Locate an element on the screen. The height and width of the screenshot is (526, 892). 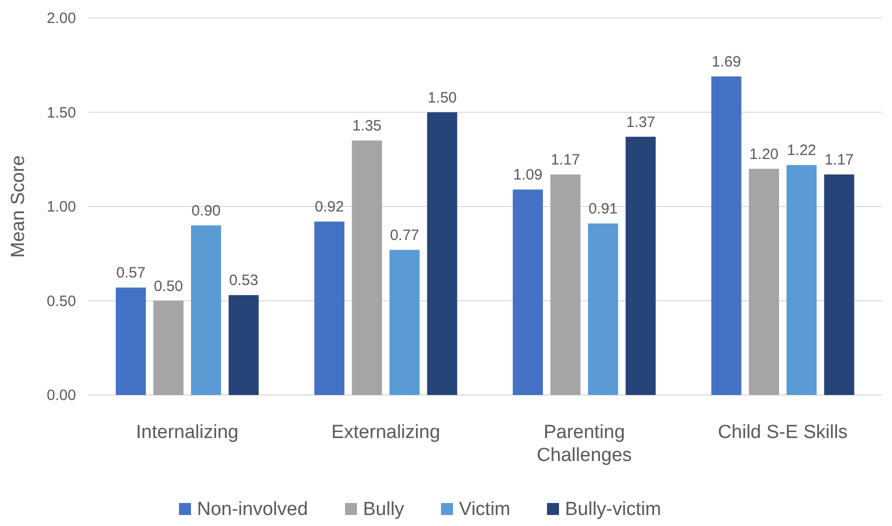
data-label: 1.35 is located at coordinates (367, 126).